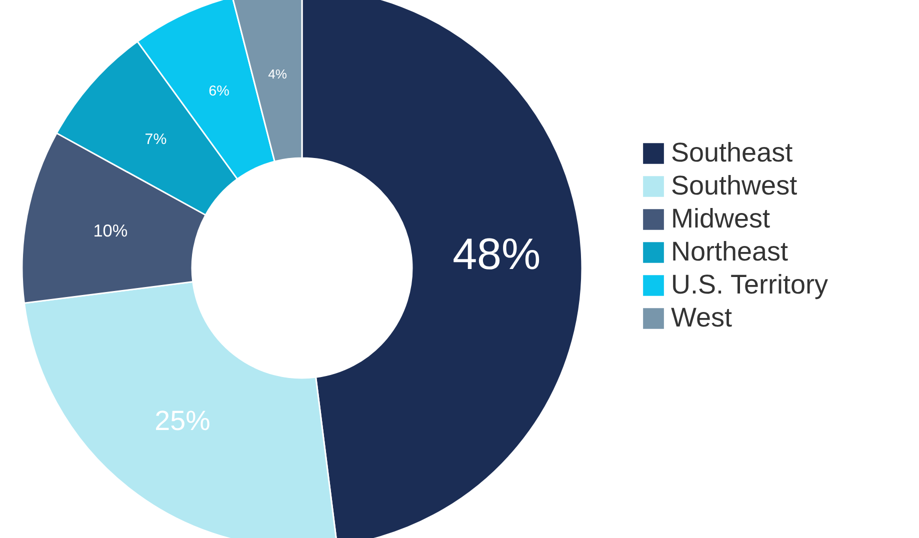 This screenshot has width=919, height=538. I want to click on legend-label: Southwest, so click(734, 185).